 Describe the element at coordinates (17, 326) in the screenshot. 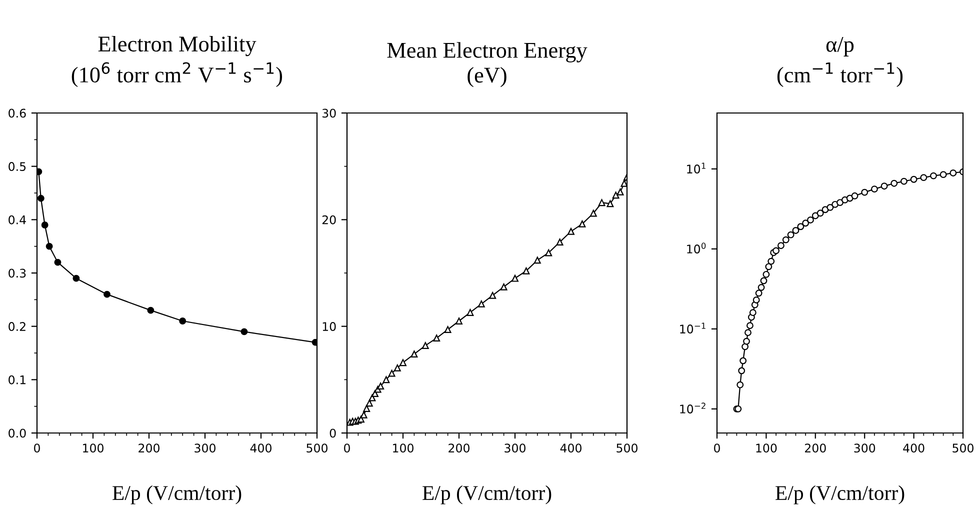

I see `y-tick-label: 0.2` at that location.